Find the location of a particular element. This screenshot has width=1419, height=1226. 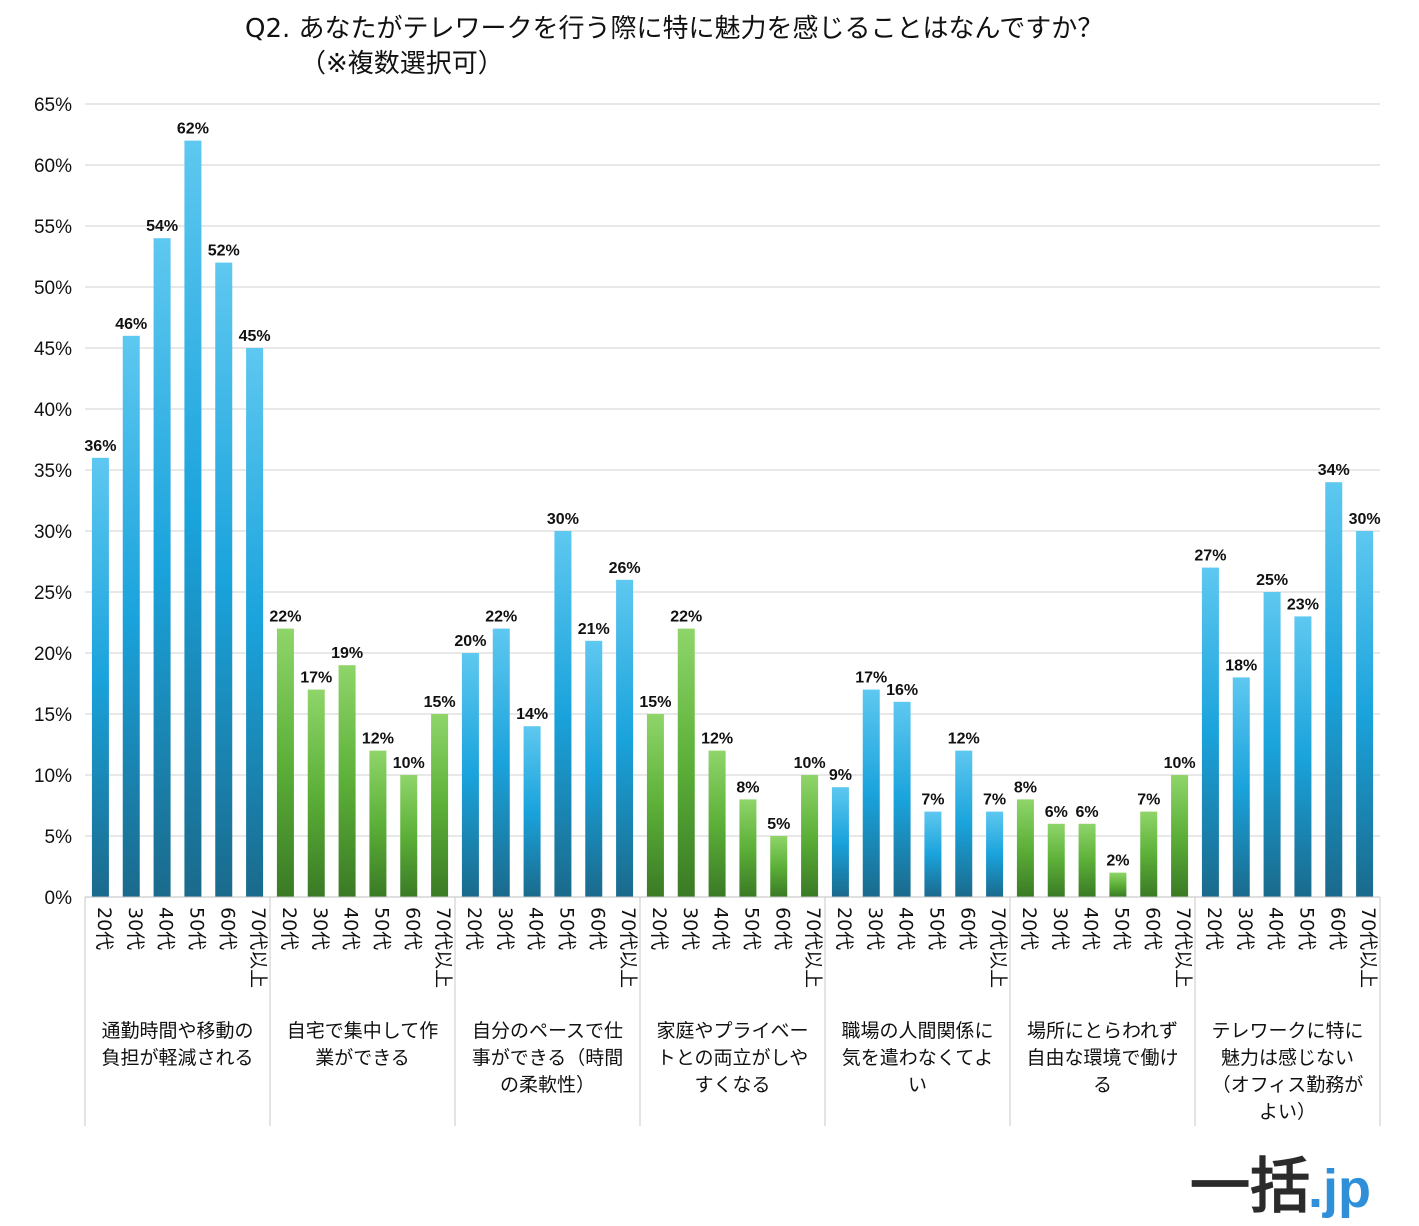

y-tick-label: 20% is located at coordinates (53, 654).